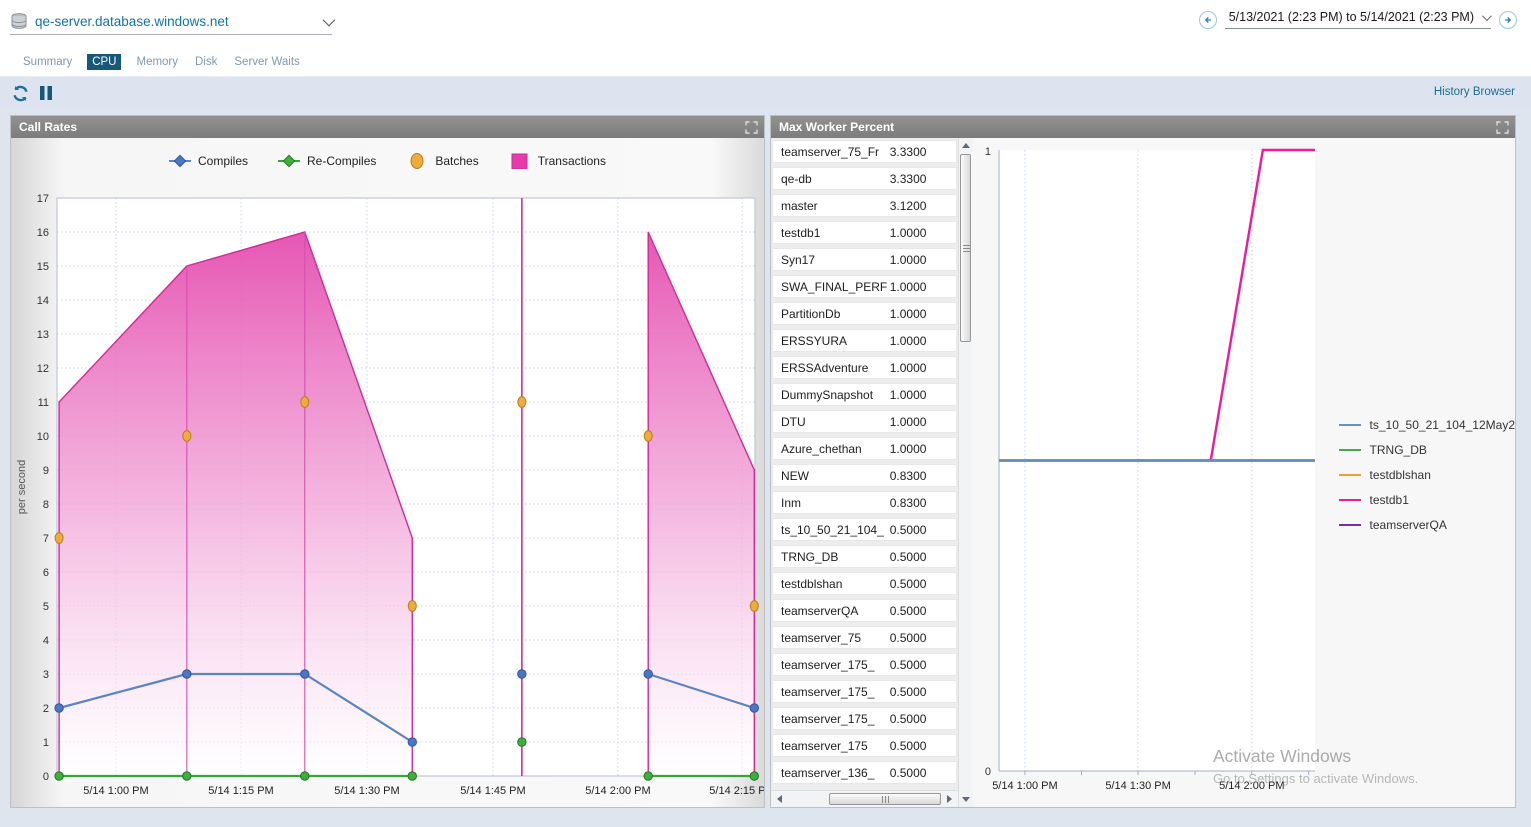  I want to click on table-row: DummySnapshot 1.0000, so click(864, 394).